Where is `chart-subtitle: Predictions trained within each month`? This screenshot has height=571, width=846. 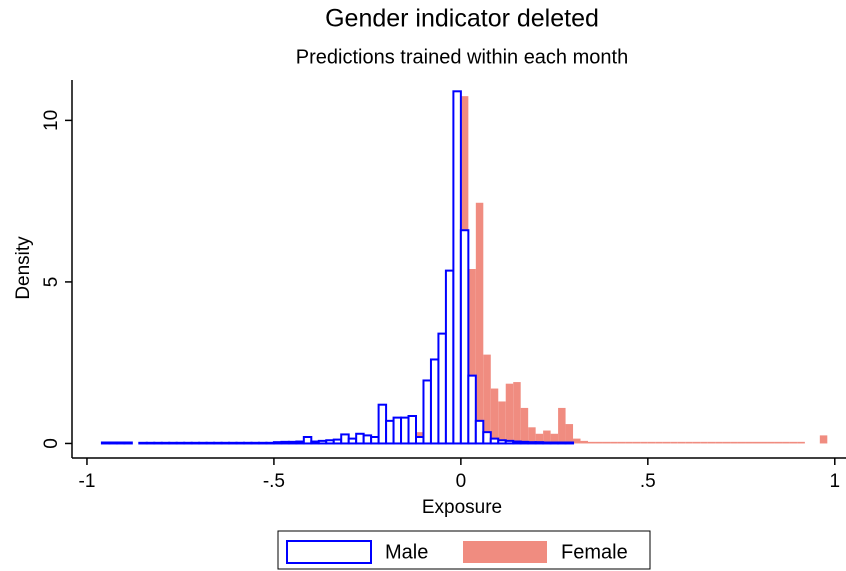 chart-subtitle: Predictions trained within each month is located at coordinates (462, 57).